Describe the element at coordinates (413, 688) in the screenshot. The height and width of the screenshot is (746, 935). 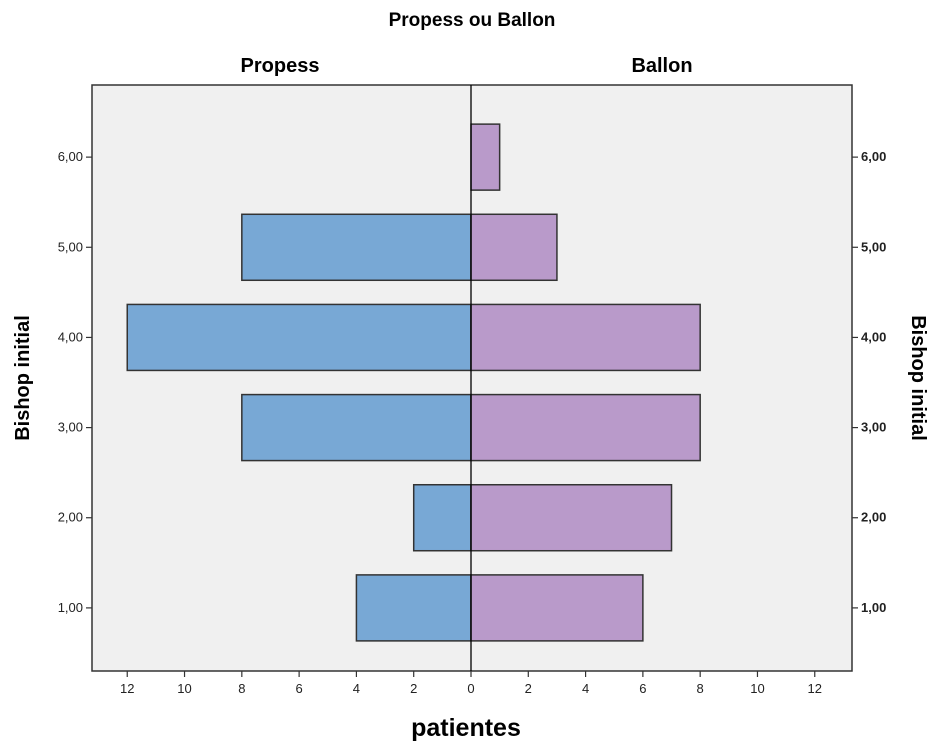
I see `x-tick-label-propess-2: 2` at that location.